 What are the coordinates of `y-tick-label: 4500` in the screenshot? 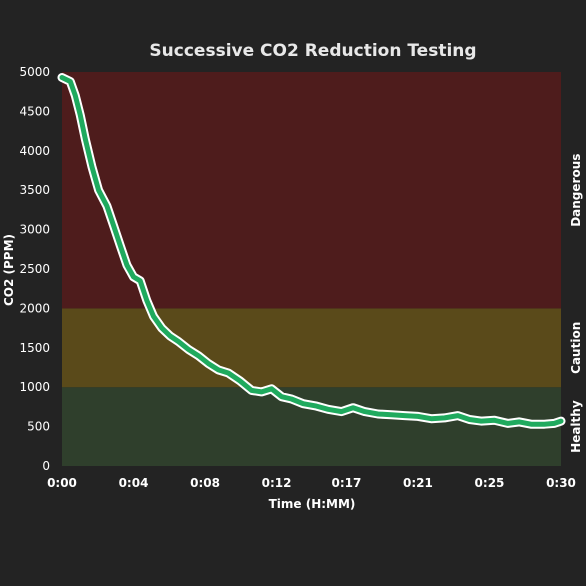 It's located at (34, 111).